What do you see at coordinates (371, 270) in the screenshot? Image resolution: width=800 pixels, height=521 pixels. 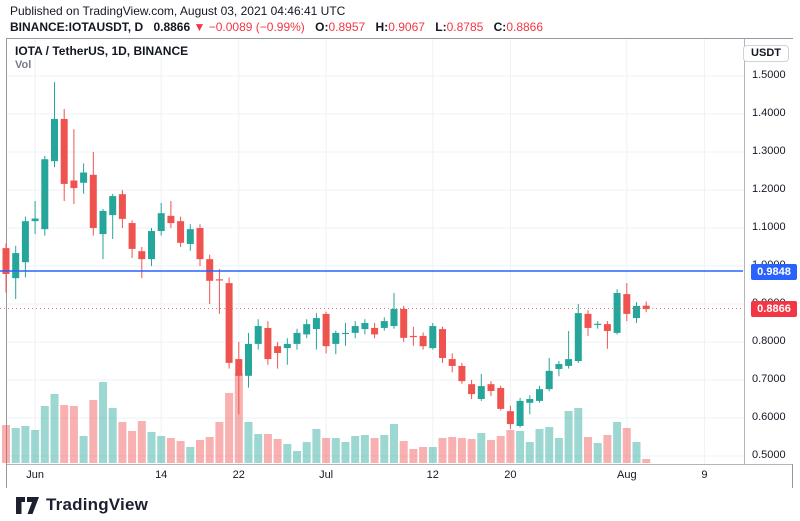 I see `horizontal-price-line` at bounding box center [371, 270].